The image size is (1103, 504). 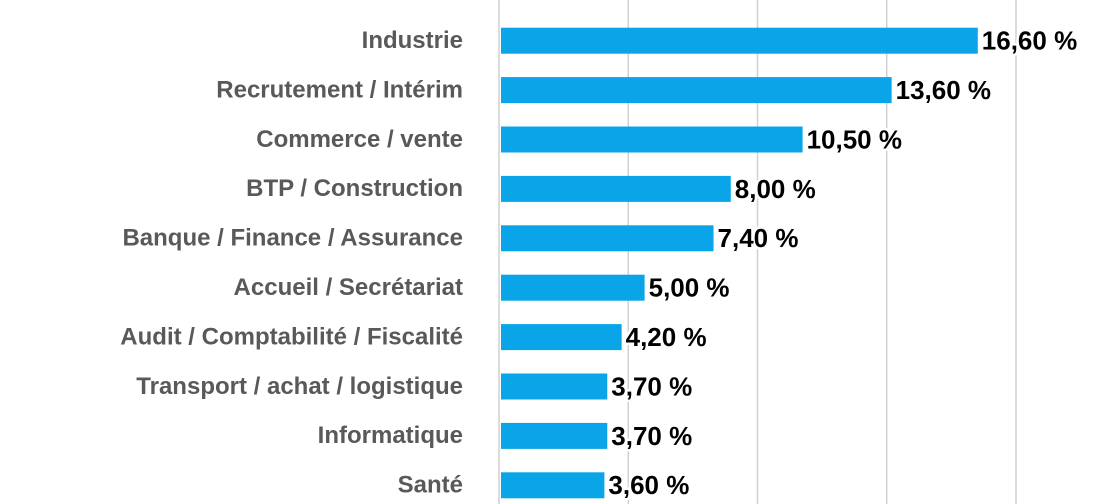 What do you see at coordinates (943, 90) in the screenshot?
I see `value-label: 13,60 %` at bounding box center [943, 90].